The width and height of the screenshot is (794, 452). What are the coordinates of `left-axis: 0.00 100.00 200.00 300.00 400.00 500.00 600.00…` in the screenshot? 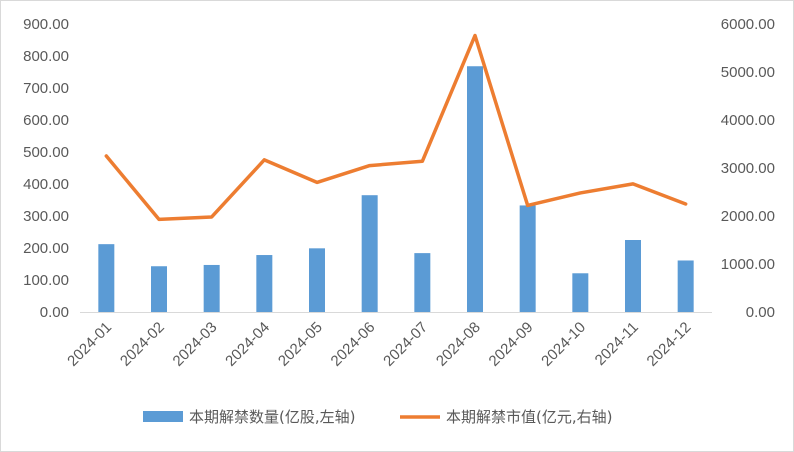 It's located at (46, 168).